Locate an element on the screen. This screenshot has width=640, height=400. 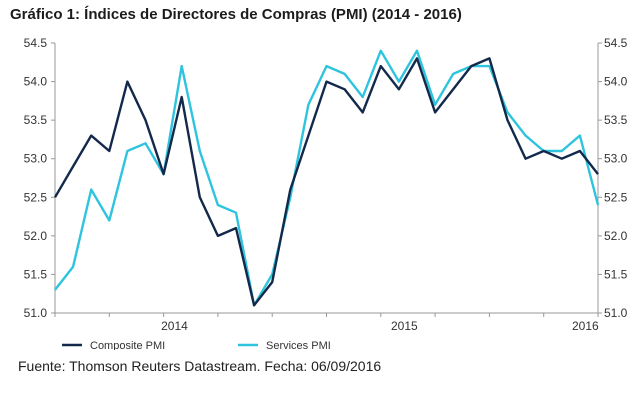
y-tick-label-right: 52.0 is located at coordinates (616, 236).